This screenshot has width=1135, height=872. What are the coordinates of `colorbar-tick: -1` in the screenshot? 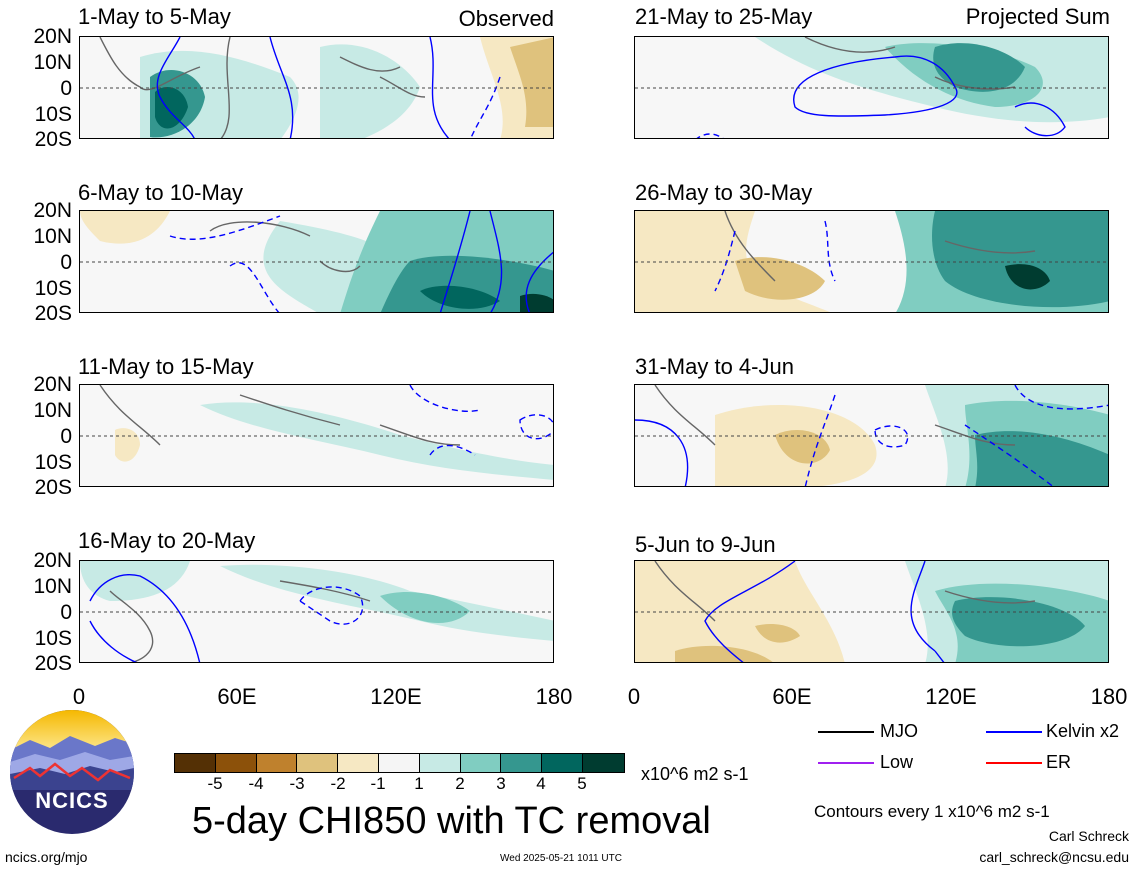 It's located at (378, 783).